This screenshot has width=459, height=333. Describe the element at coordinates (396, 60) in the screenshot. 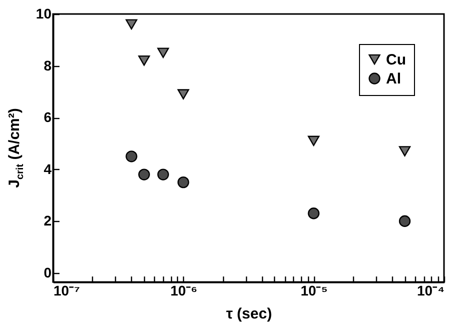

I see `legend-label: Cu` at that location.